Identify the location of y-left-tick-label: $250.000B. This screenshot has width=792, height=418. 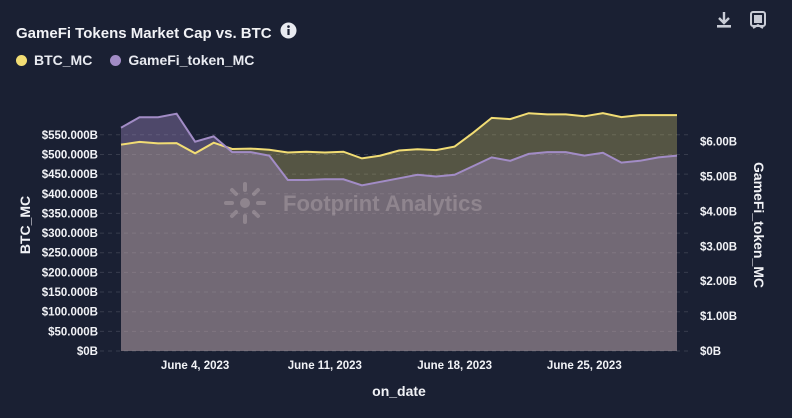
(70, 254).